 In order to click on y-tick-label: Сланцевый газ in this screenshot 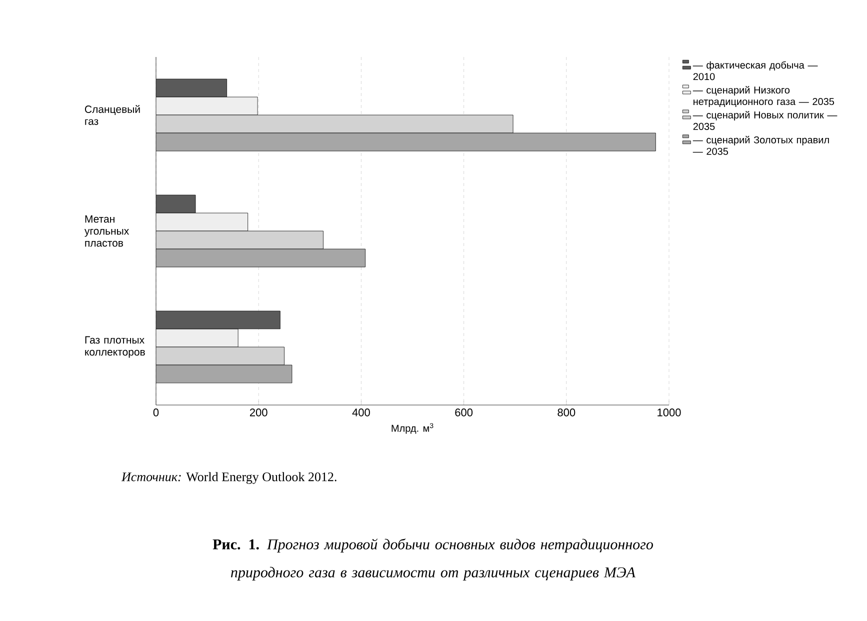, I will do `click(112, 115)`.